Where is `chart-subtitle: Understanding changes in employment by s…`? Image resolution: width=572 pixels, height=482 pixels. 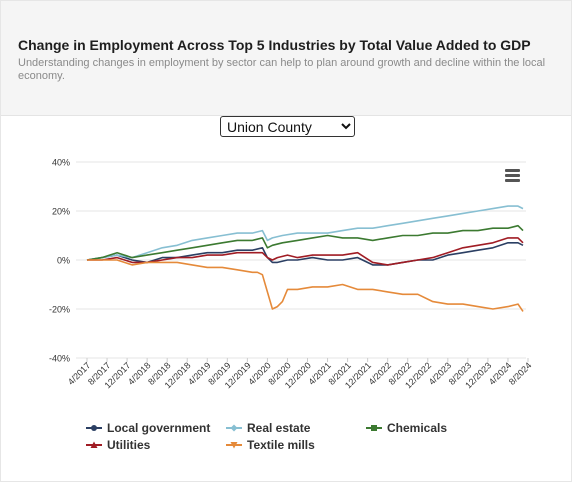 chart-subtitle: Understanding changes in employment by s… is located at coordinates (282, 69).